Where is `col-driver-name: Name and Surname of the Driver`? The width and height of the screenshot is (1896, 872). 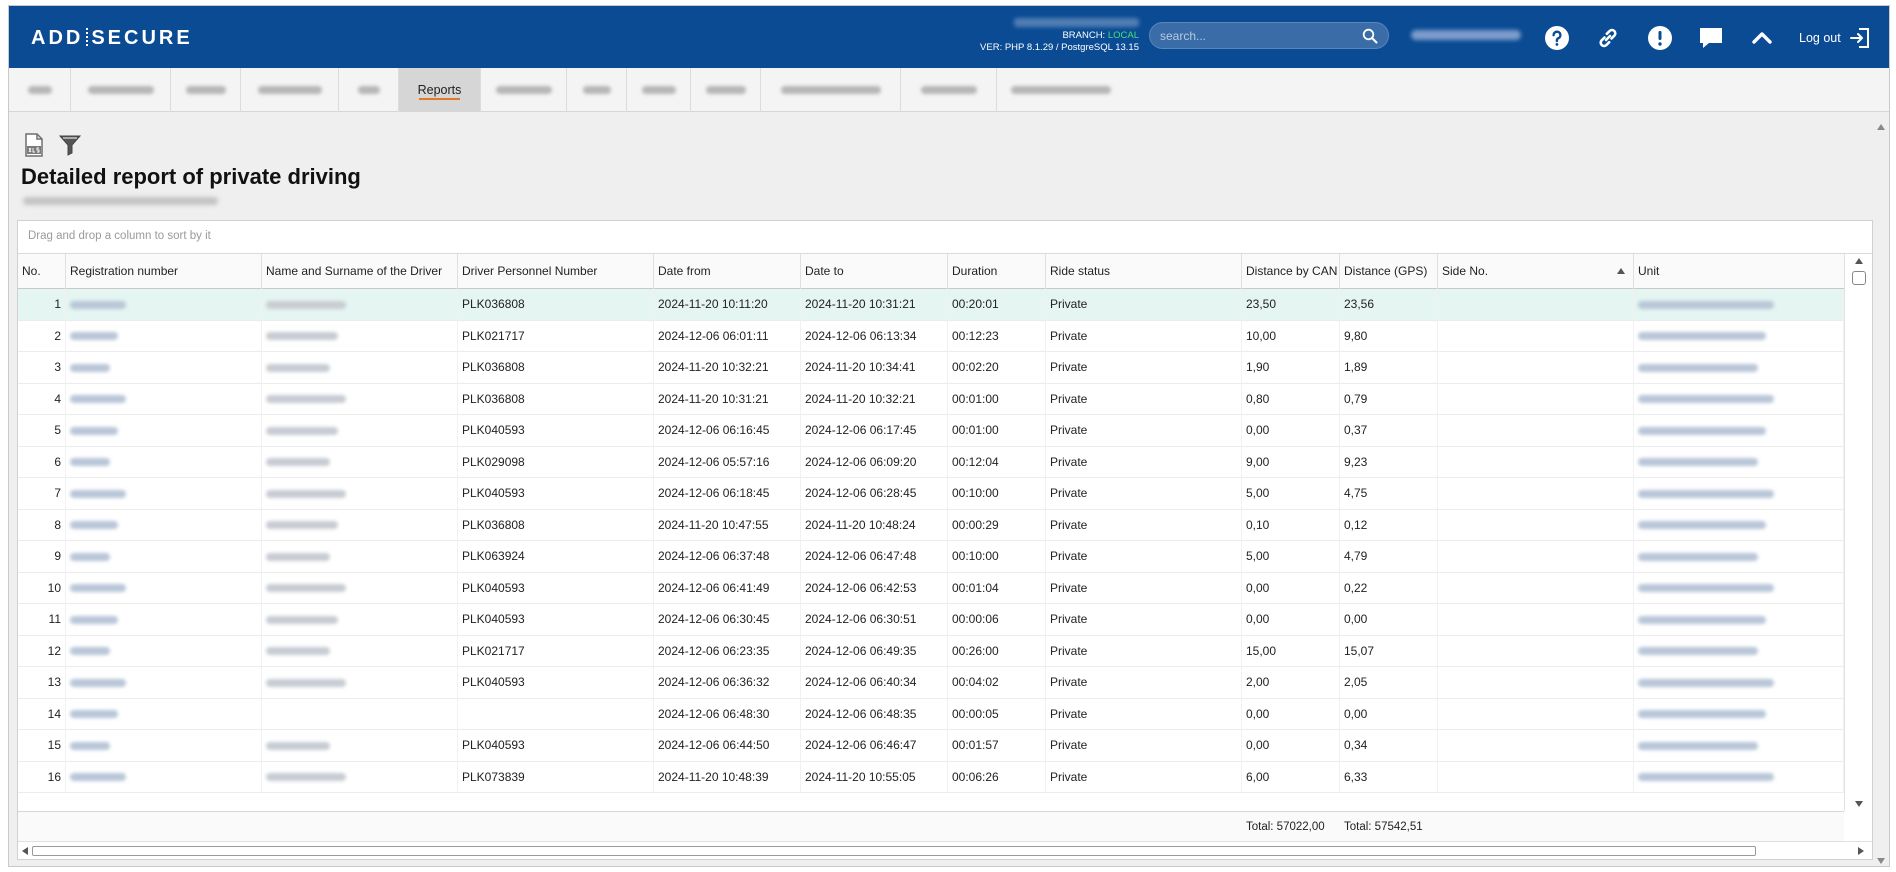 col-driver-name: Name and Surname of the Driver is located at coordinates (360, 271).